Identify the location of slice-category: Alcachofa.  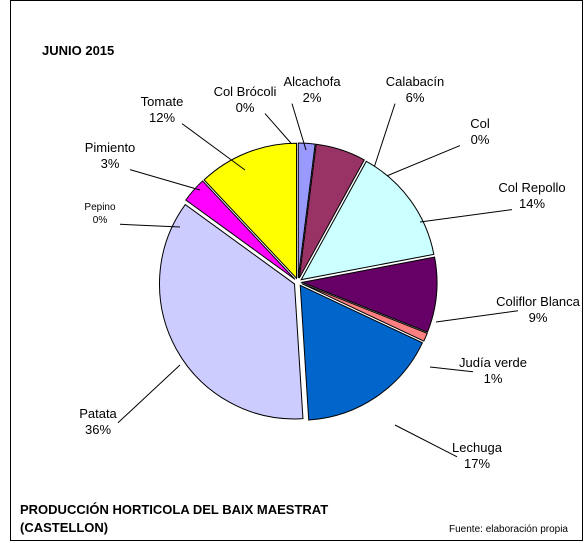
(312, 81).